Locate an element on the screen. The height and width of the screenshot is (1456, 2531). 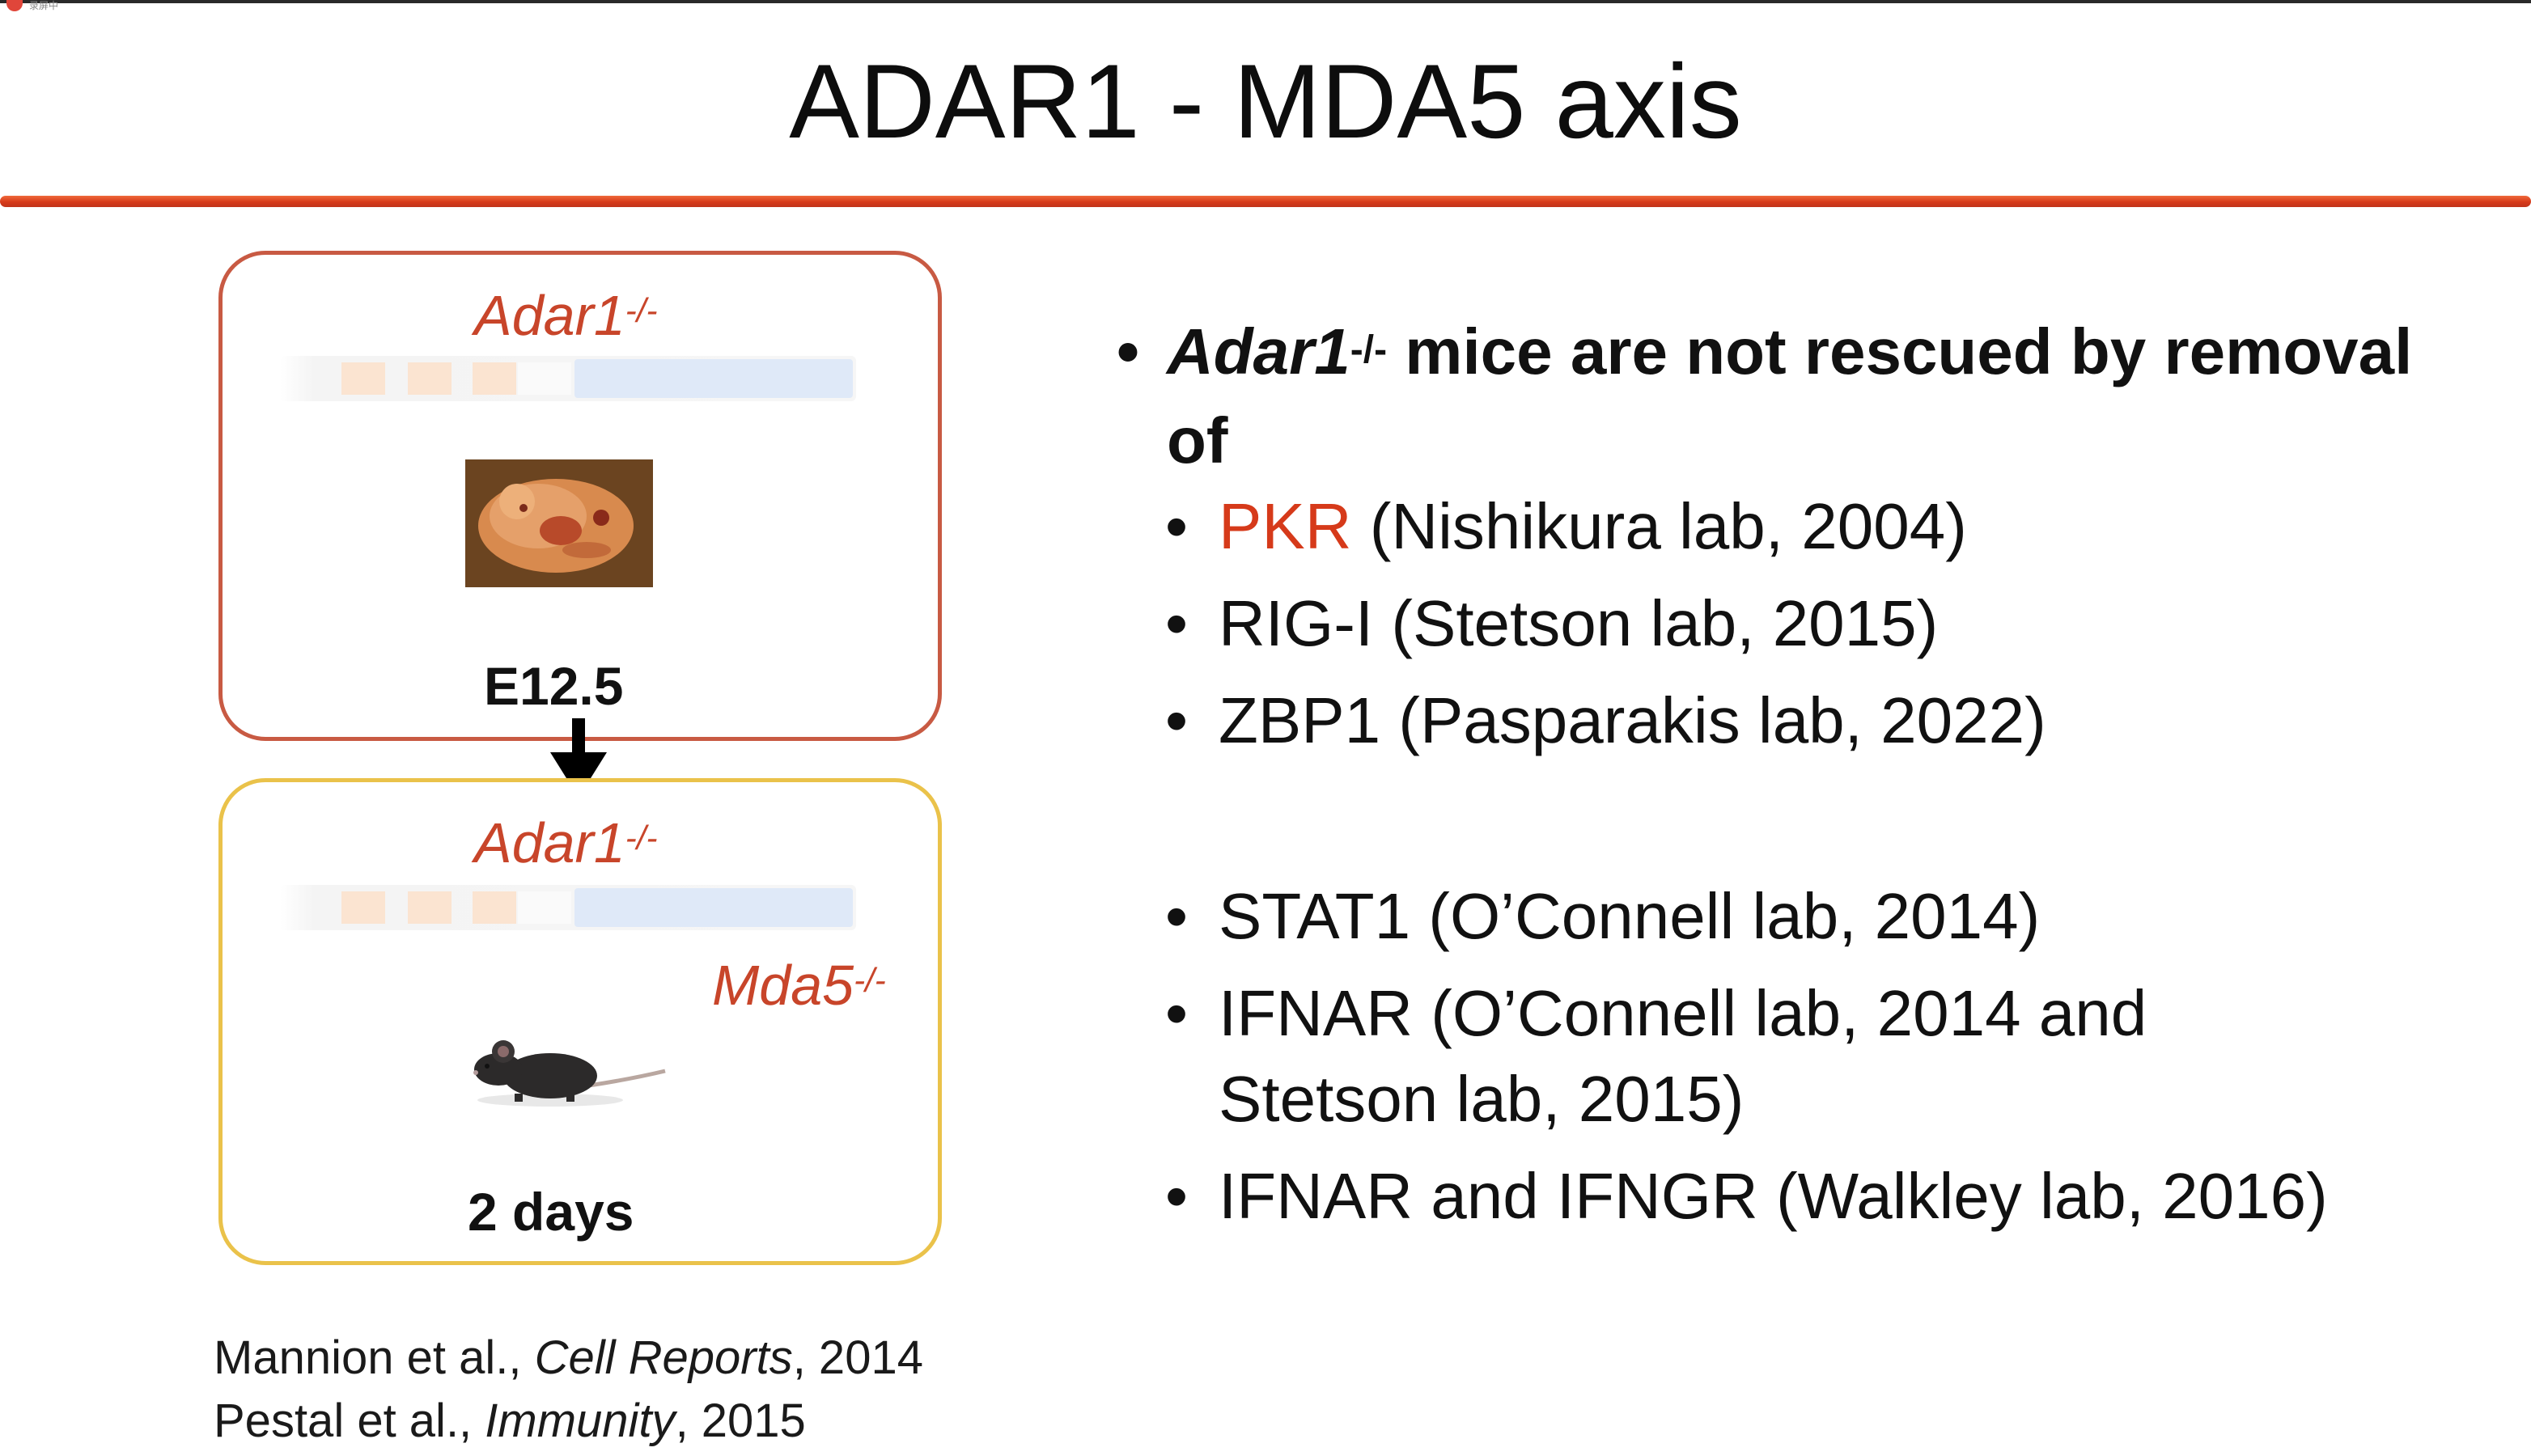
reference-mannion: Mannion et al., Cell Reports, 2014 is located at coordinates (568, 1357).